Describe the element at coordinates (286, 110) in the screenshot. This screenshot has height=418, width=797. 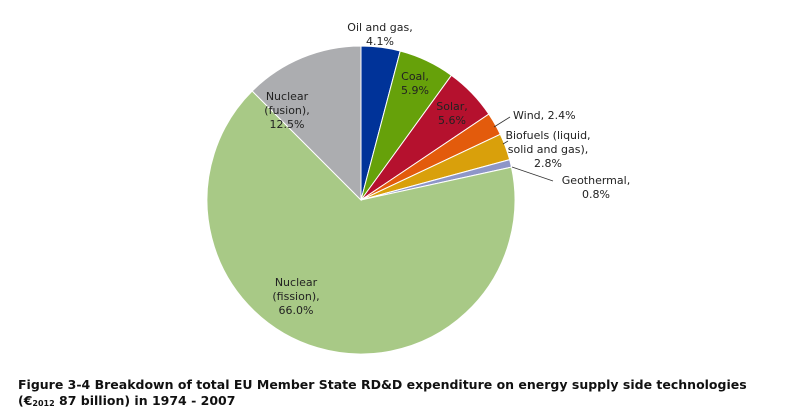
I see `label-fusion-line2: (fusion),` at that location.